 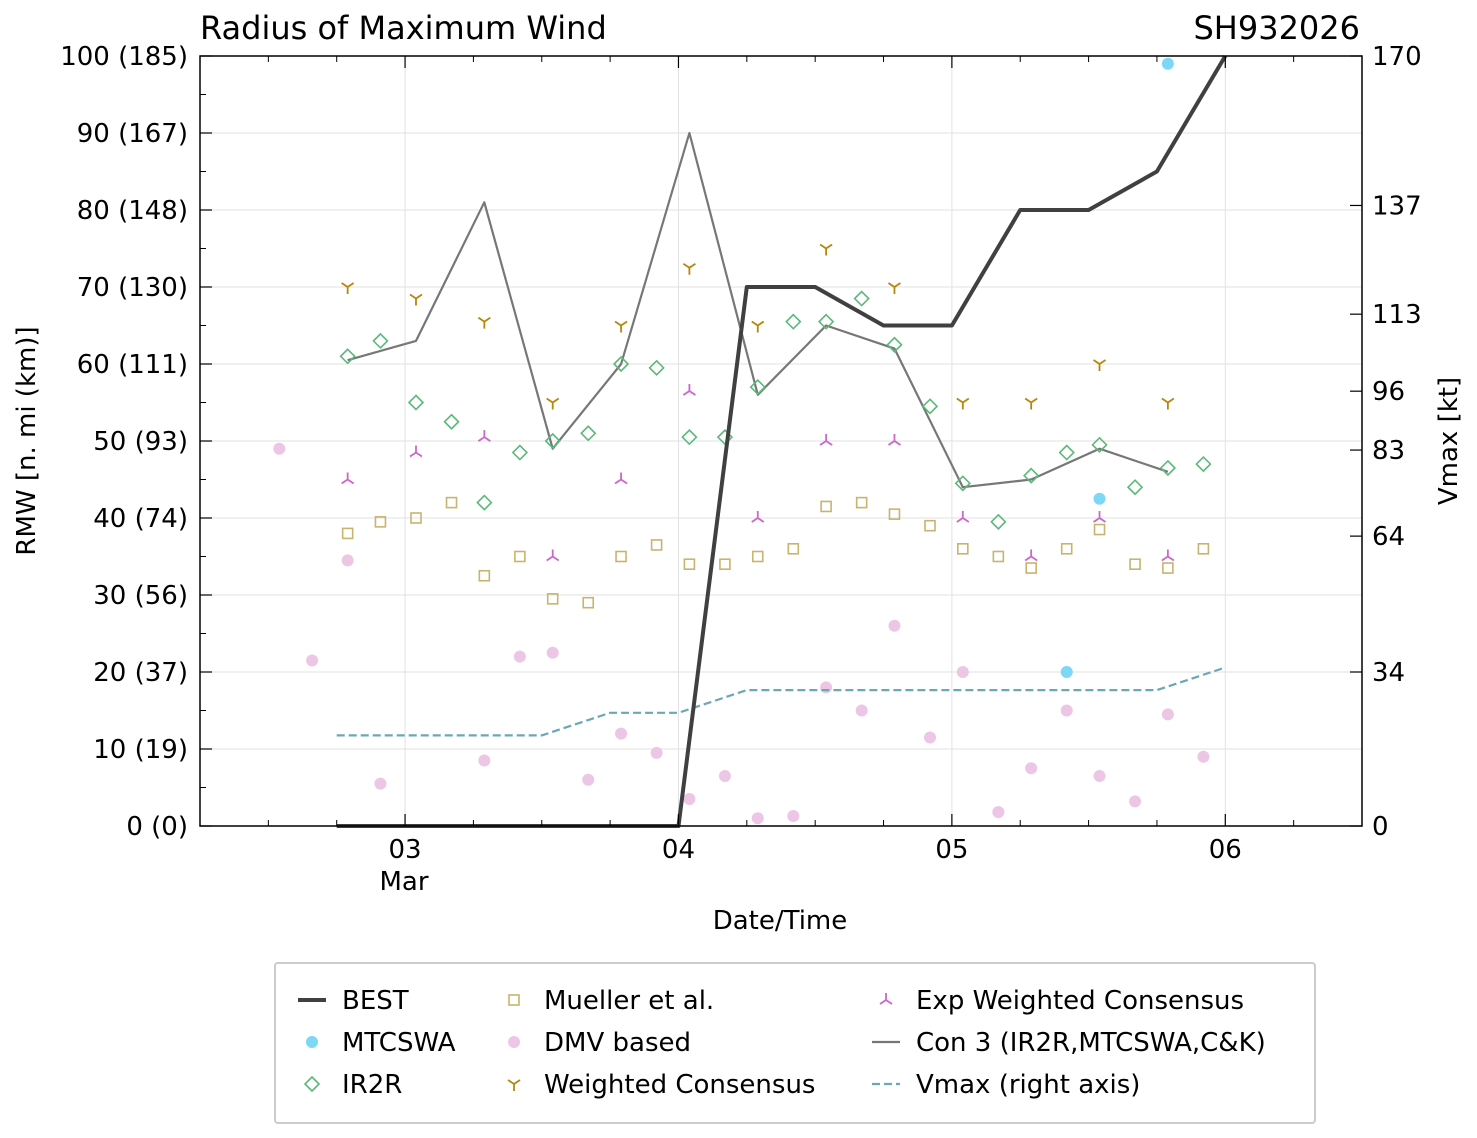 I want to click on legend-label: DMV based, so click(x=617, y=1043).